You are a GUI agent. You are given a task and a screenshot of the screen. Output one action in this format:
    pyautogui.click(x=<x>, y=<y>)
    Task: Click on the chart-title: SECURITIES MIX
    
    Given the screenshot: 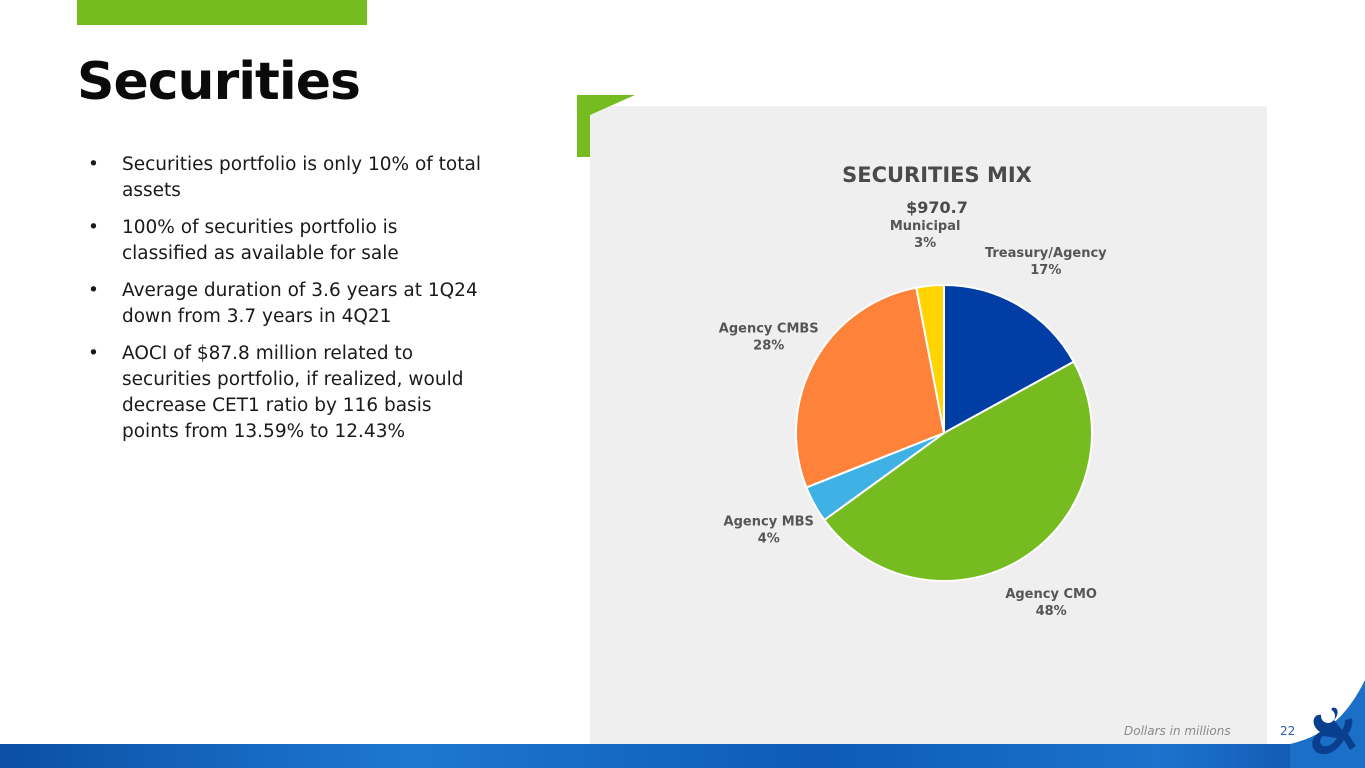 What is the action you would take?
    pyautogui.click(x=937, y=175)
    